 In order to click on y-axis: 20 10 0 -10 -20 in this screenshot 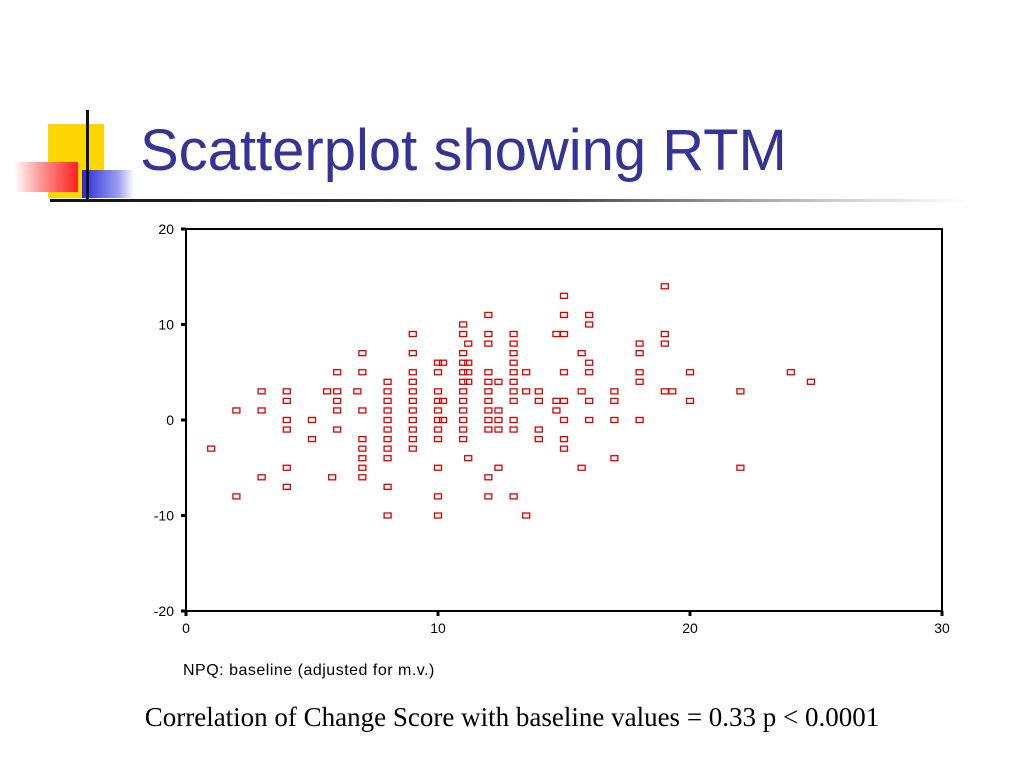, I will do `click(170, 420)`.